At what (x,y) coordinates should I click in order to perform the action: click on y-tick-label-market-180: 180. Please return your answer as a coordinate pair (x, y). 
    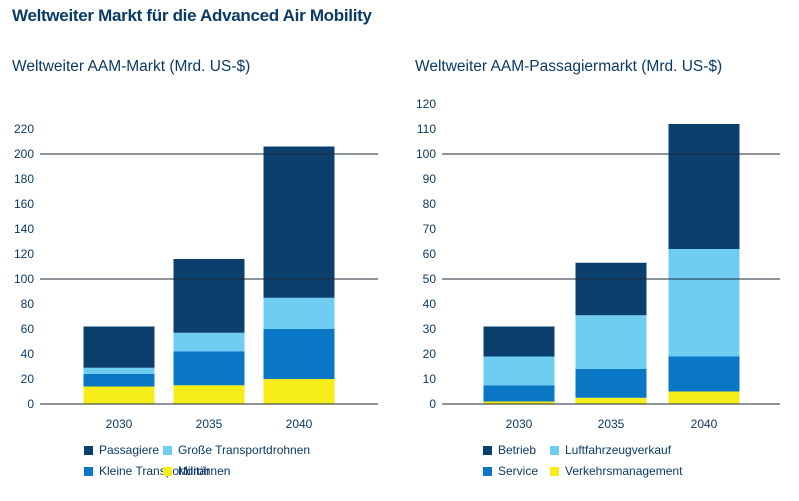
    Looking at the image, I should click on (24, 179).